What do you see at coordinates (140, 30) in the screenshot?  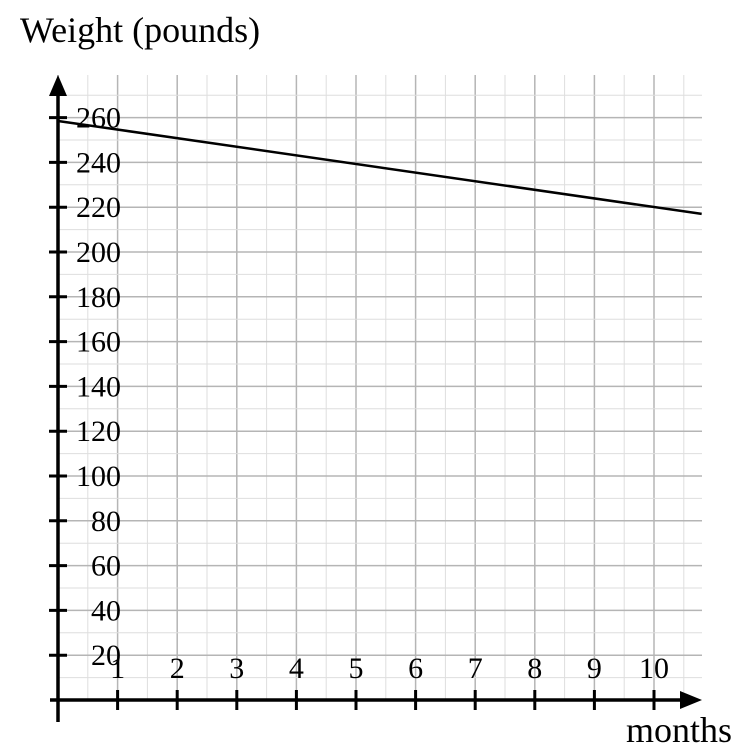 I see `y-axis-title: Weight (pounds)` at bounding box center [140, 30].